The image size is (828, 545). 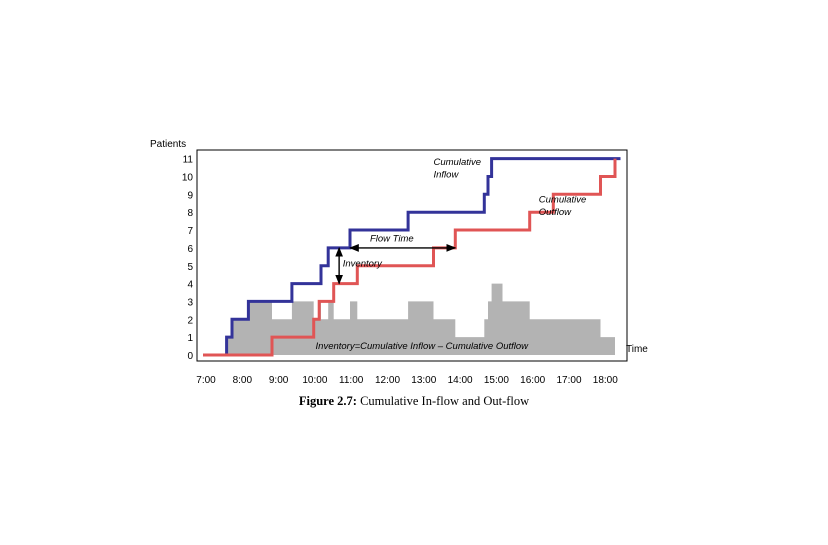 I want to click on y-tick-label: 5, so click(x=190, y=267).